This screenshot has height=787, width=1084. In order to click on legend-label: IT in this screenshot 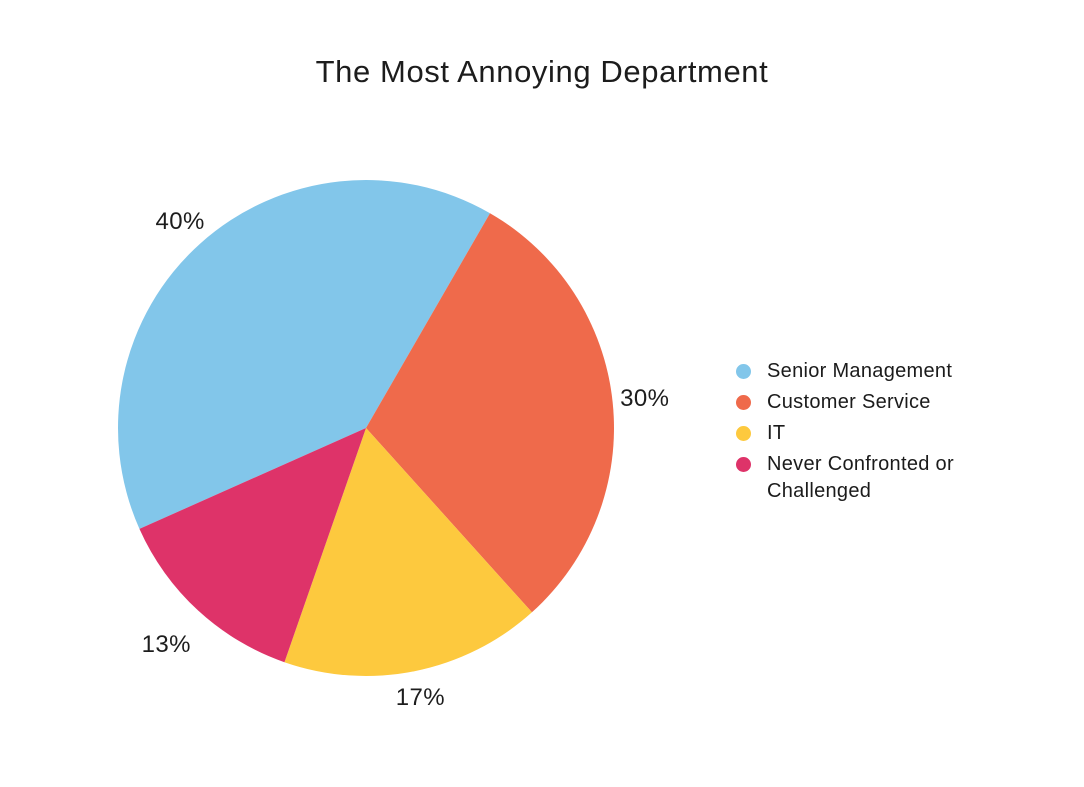, I will do `click(776, 433)`.